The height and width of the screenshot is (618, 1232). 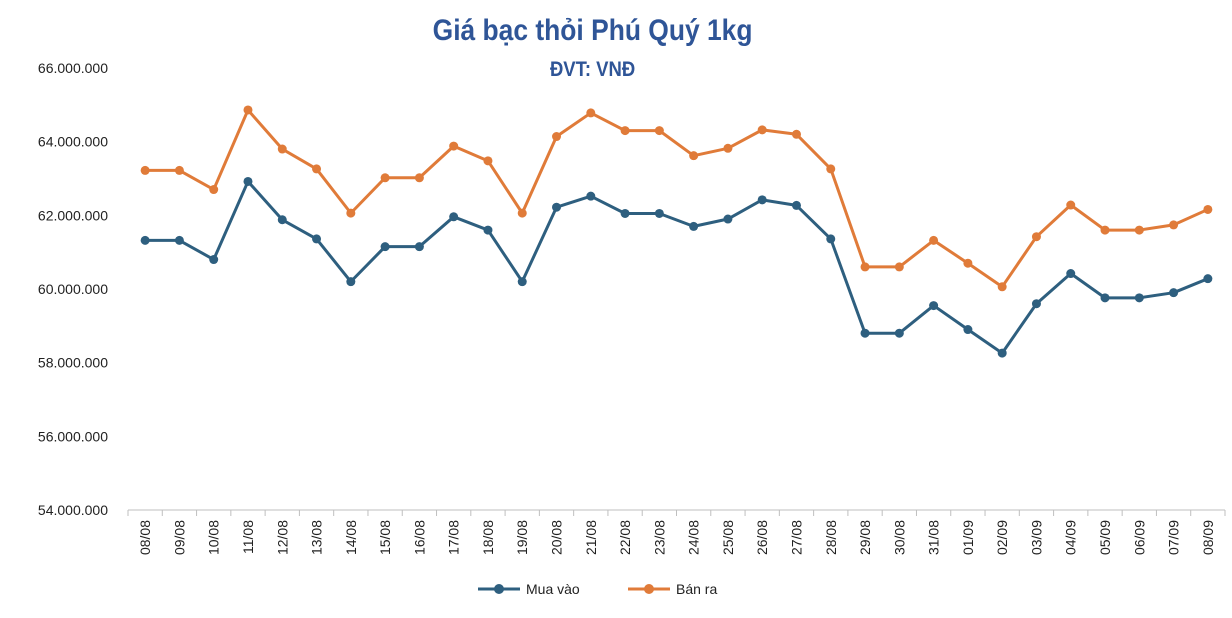 I want to click on y-tick-label: 60.000.000, so click(x=73, y=289).